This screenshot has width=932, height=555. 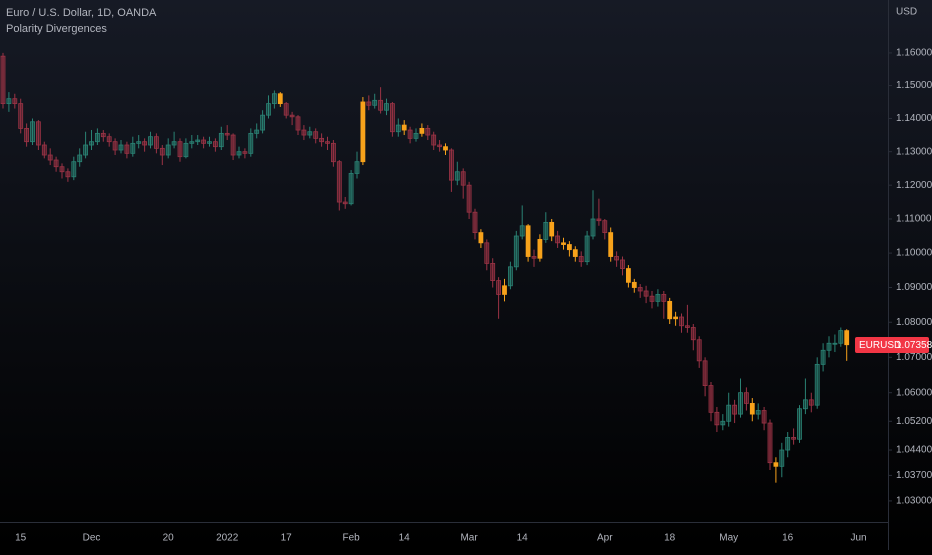 What do you see at coordinates (914, 357) in the screenshot?
I see `y-tick-label: 1.07000` at bounding box center [914, 357].